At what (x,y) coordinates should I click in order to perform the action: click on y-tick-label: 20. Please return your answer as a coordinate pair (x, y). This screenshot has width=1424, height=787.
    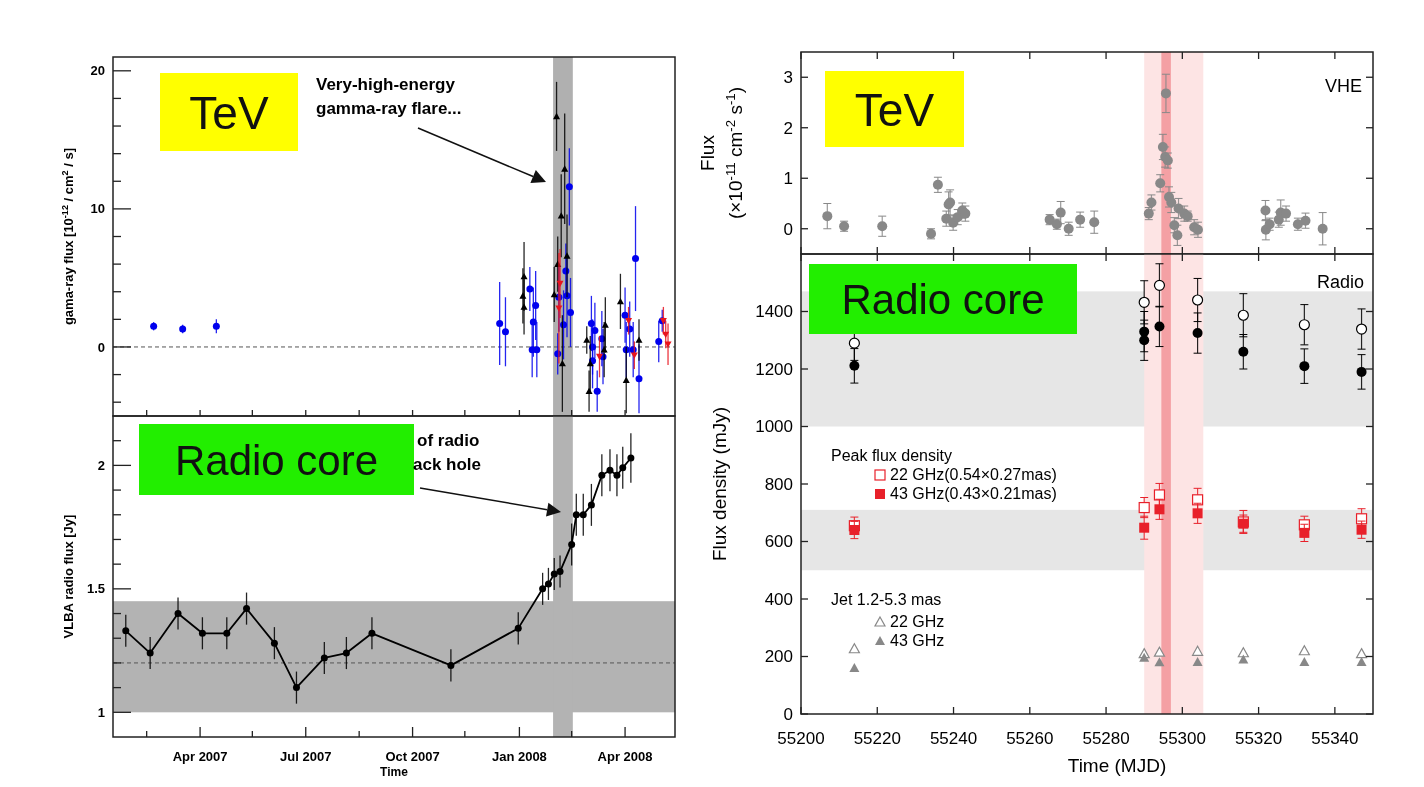
    Looking at the image, I should click on (97, 71).